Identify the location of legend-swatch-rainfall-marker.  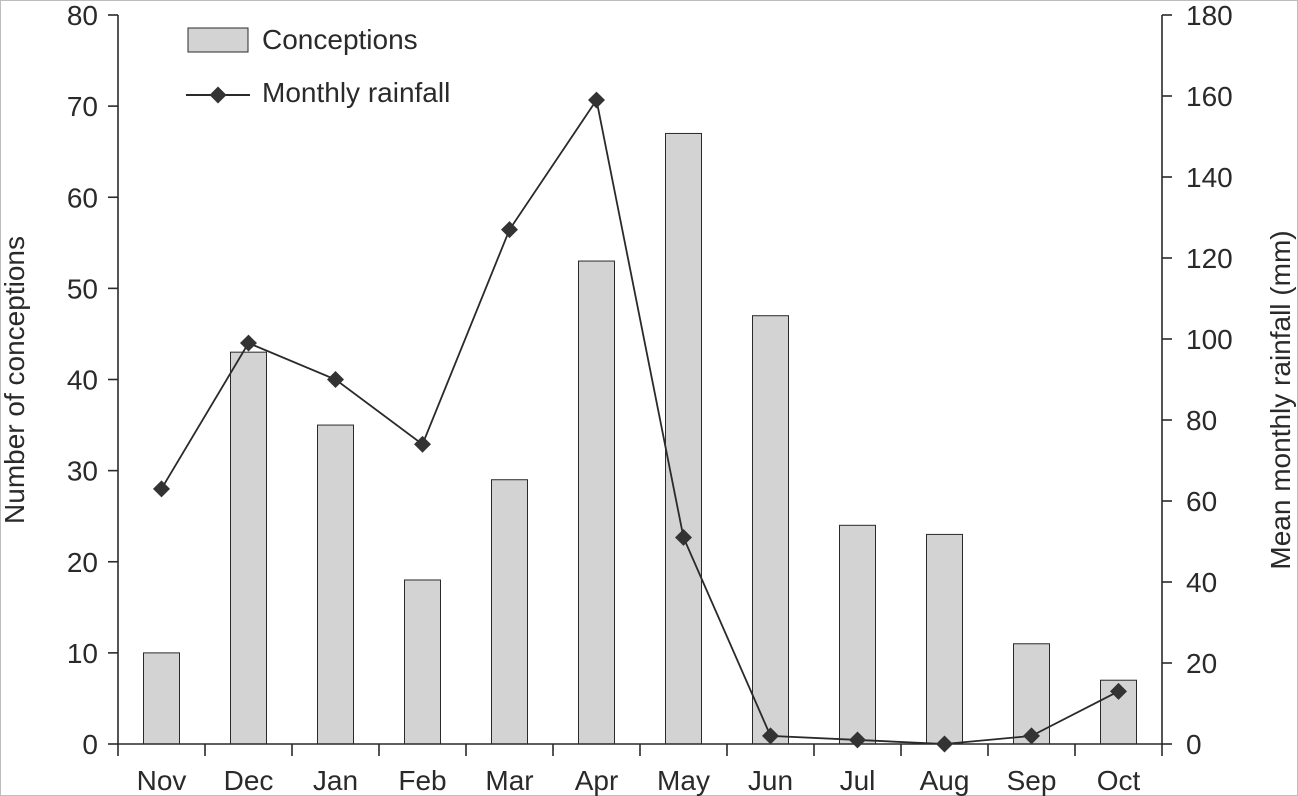
(218, 95).